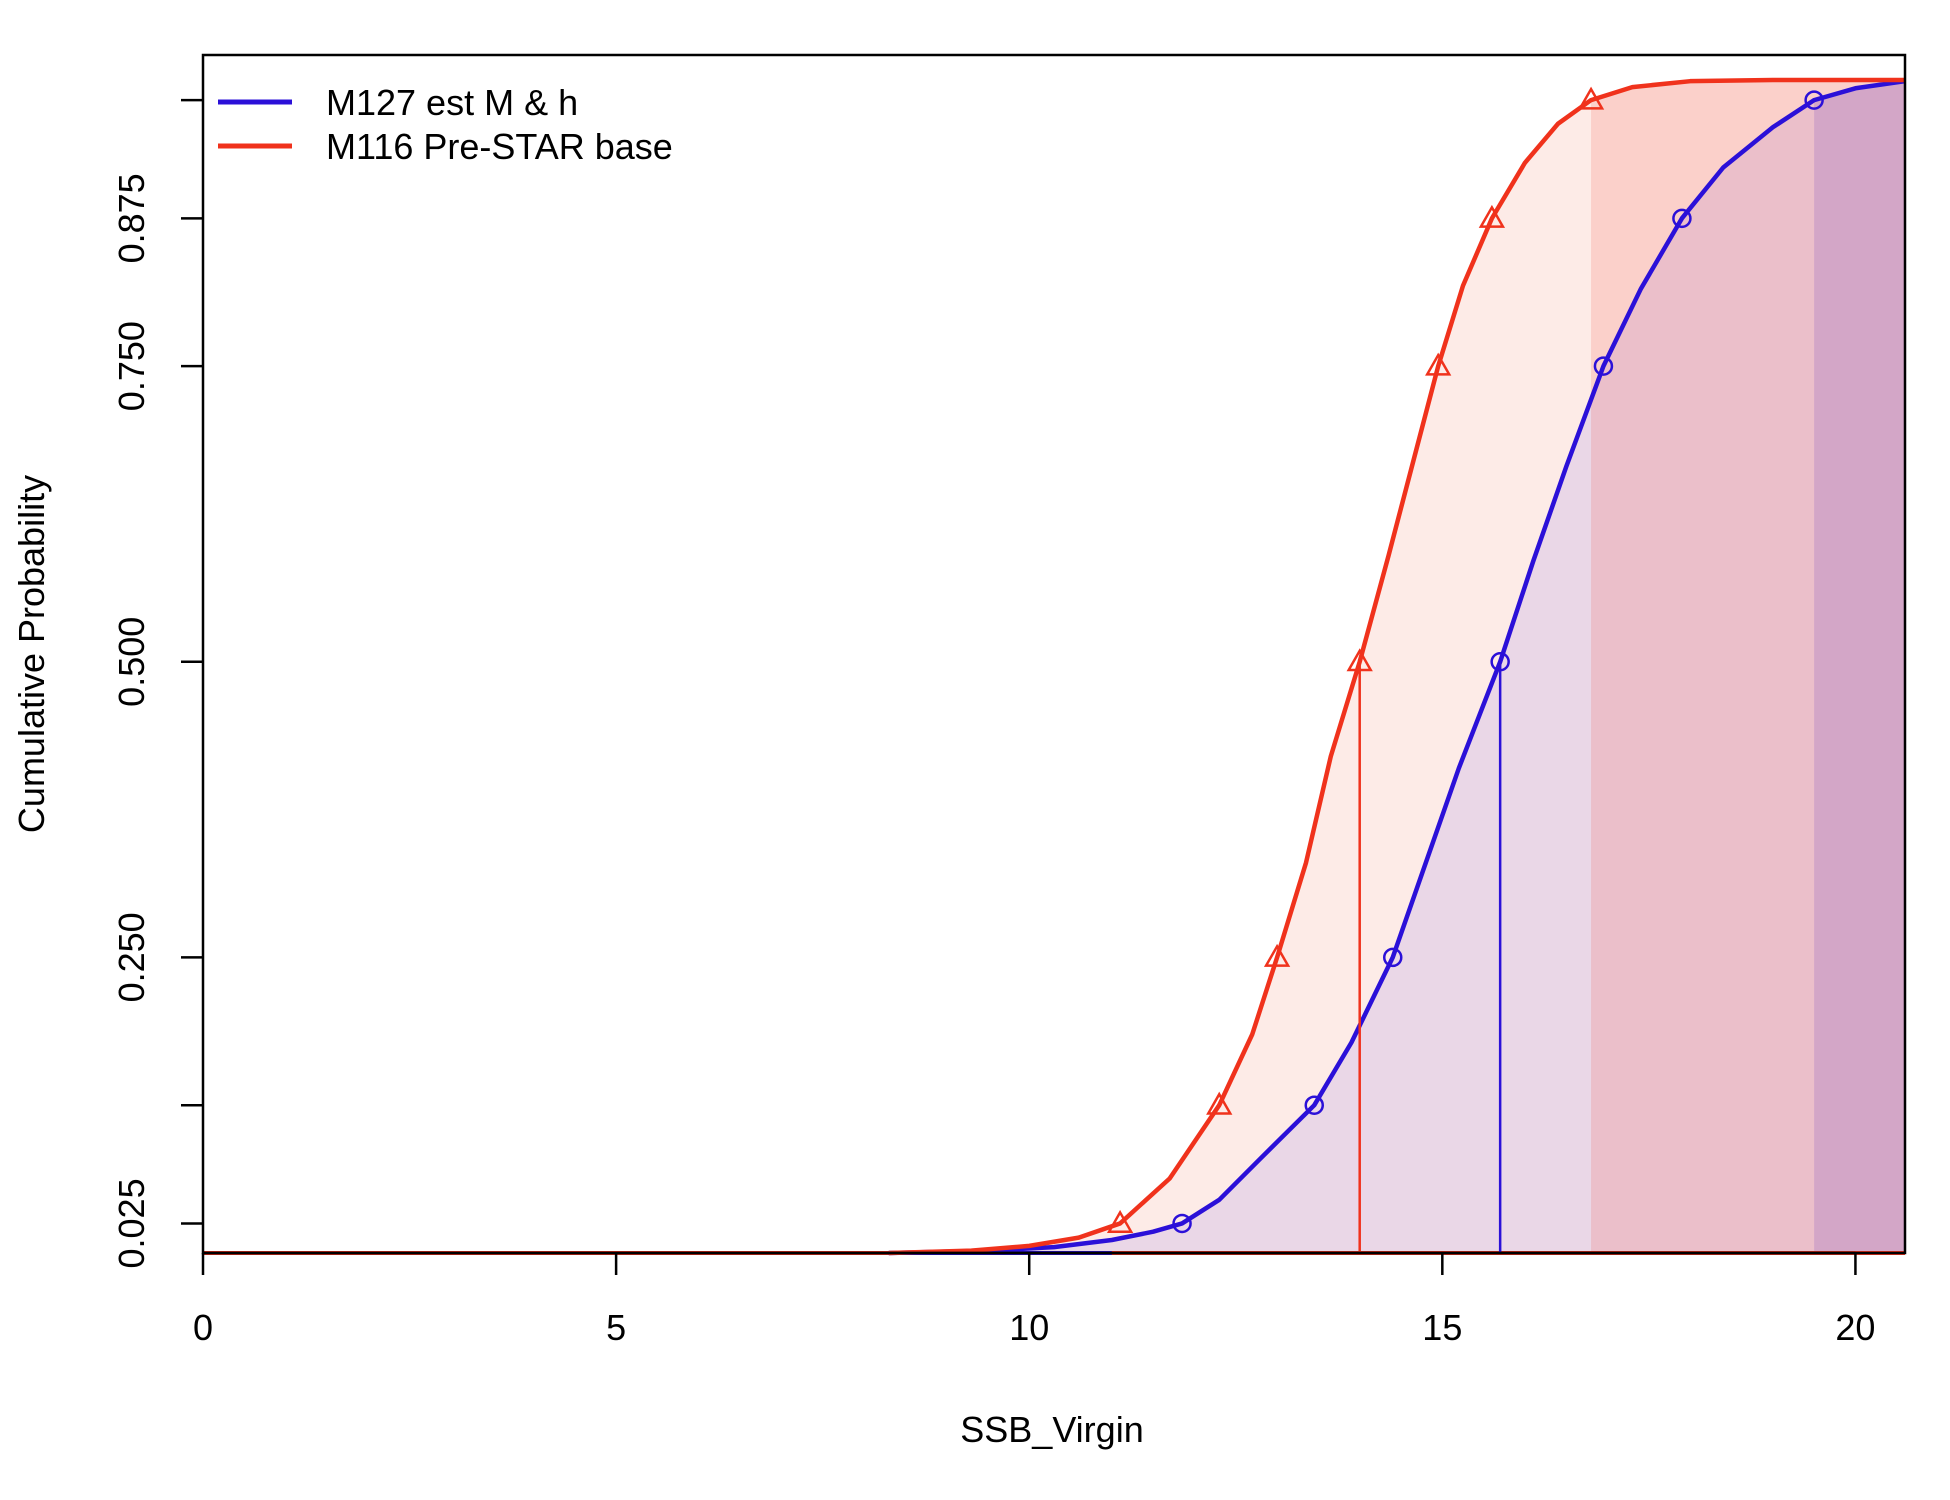 The width and height of the screenshot is (1950, 1500). Describe the element at coordinates (1029, 1327) in the screenshot. I see `x-tick-label: 10` at that location.